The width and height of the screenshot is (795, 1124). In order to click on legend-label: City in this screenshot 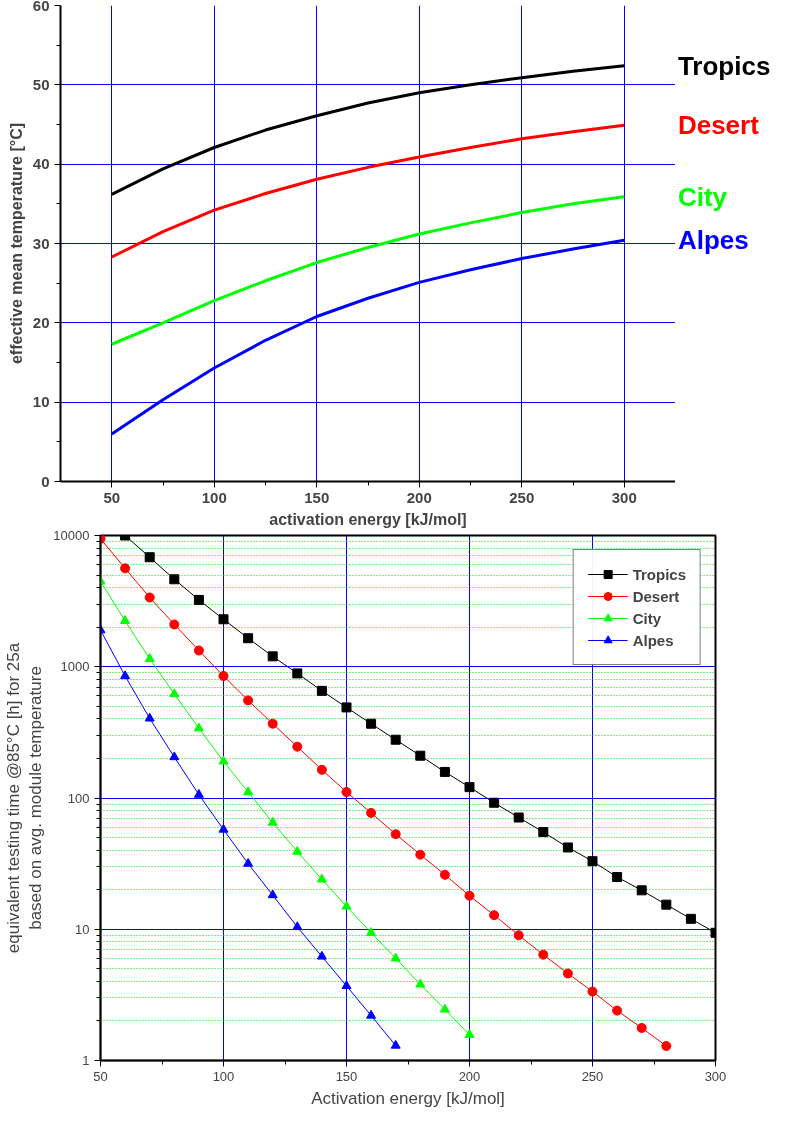, I will do `click(646, 618)`.